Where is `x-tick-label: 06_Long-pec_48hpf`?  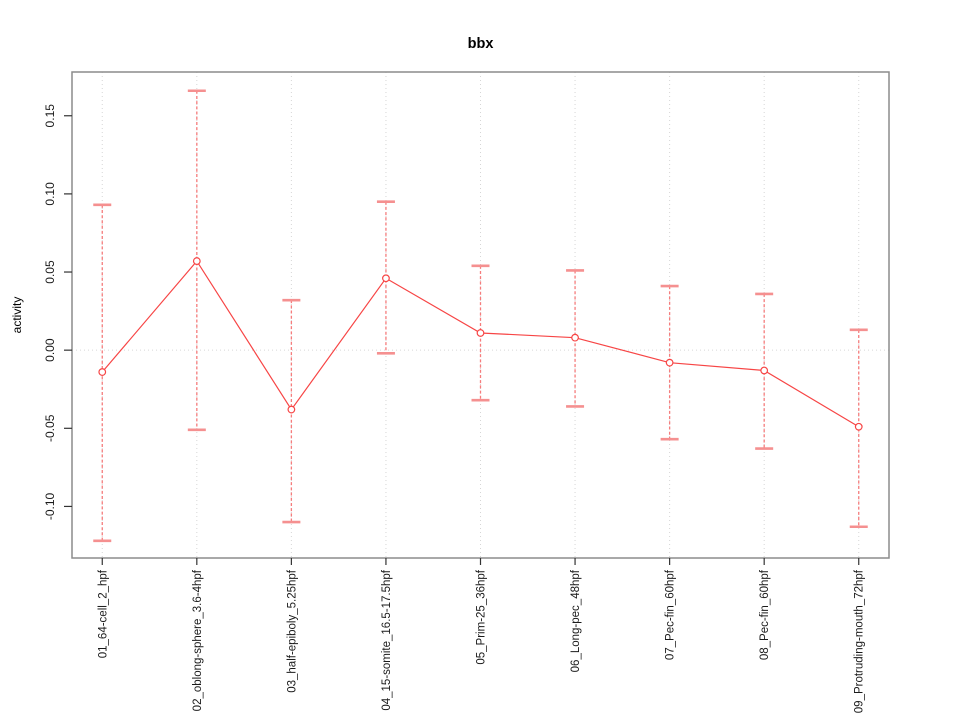 x-tick-label: 06_Long-pec_48hpf is located at coordinates (576, 620).